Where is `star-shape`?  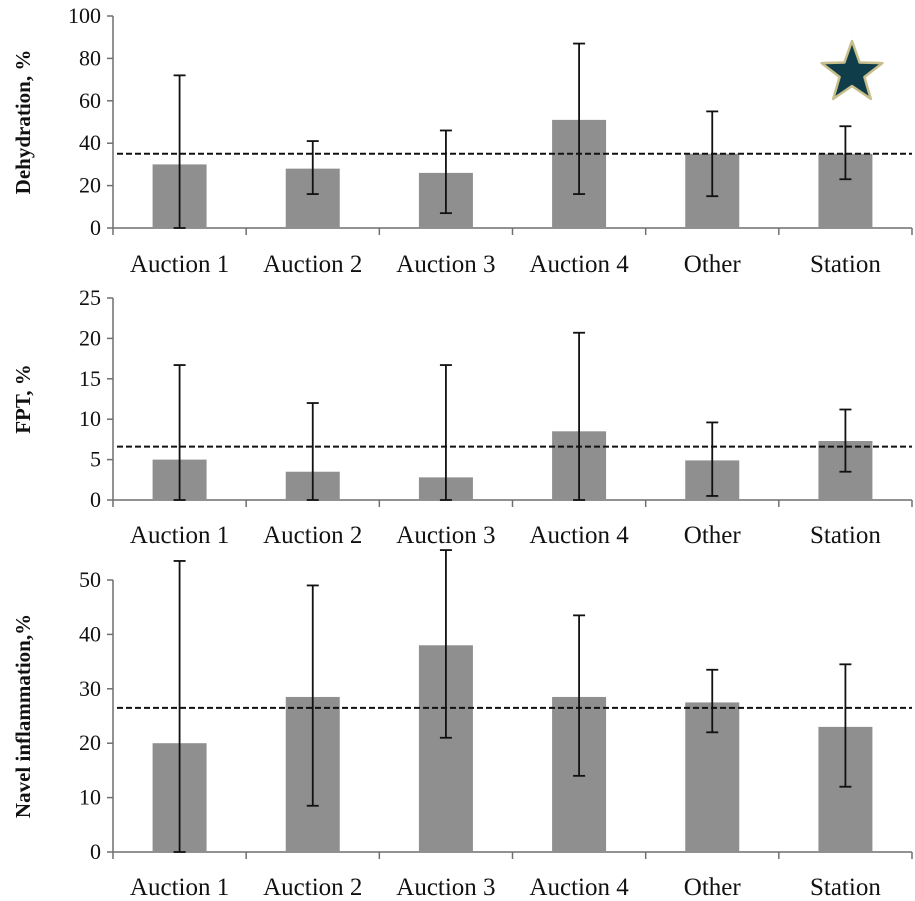 star-shape is located at coordinates (852, 70).